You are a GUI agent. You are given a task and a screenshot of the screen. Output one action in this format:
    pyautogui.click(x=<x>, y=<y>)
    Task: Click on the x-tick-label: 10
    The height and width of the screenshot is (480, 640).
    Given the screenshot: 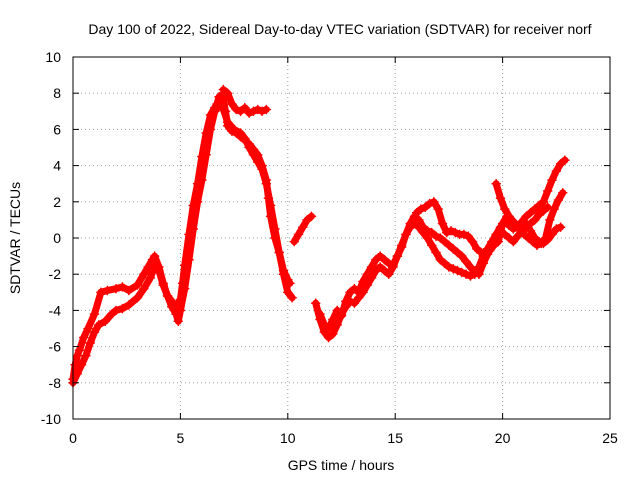 What is the action you would take?
    pyautogui.click(x=288, y=438)
    